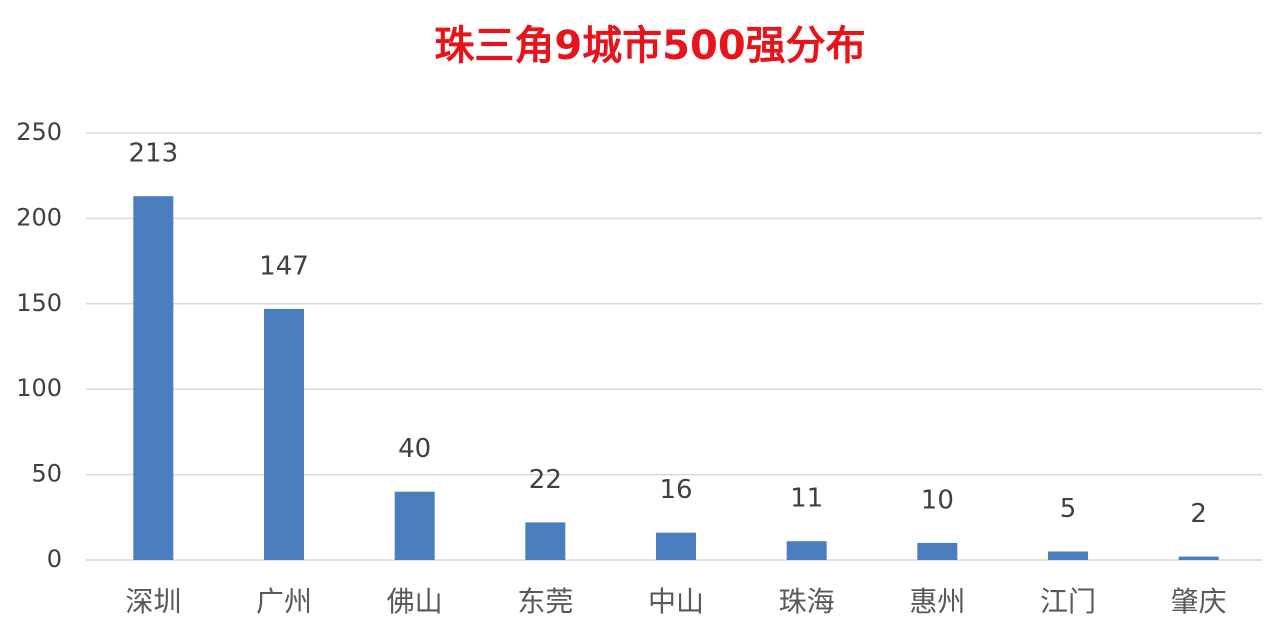 The width and height of the screenshot is (1280, 640). Describe the element at coordinates (545, 601) in the screenshot. I see `x-tick-label: 东莞` at that location.